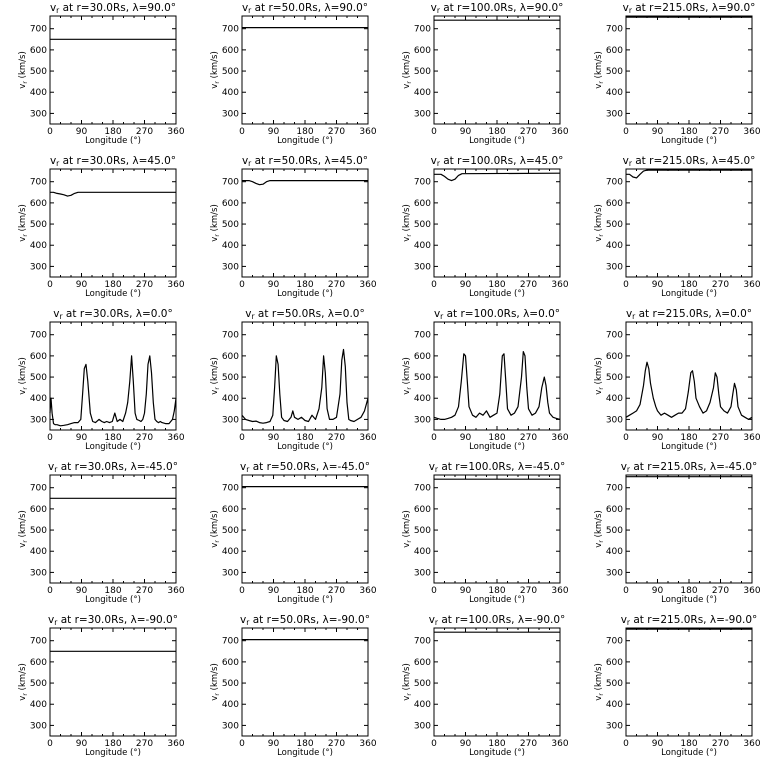  What do you see at coordinates (117, 161) in the screenshot?
I see `title-text: at r=30.0Rs, λ=45.0°` at bounding box center [117, 161].